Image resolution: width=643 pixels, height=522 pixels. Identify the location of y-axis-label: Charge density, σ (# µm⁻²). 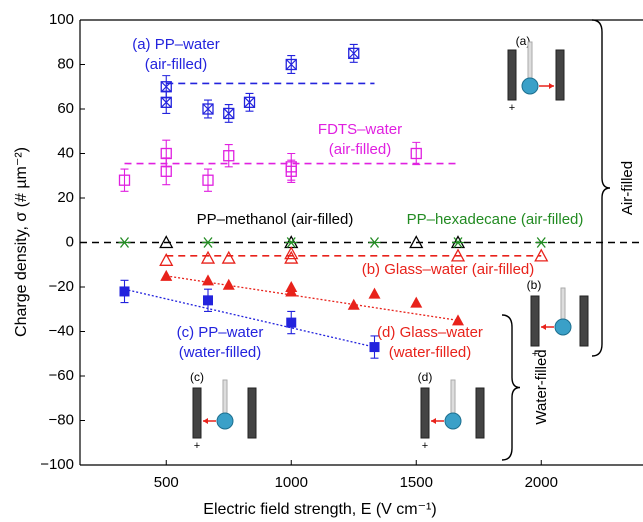
(21, 242).